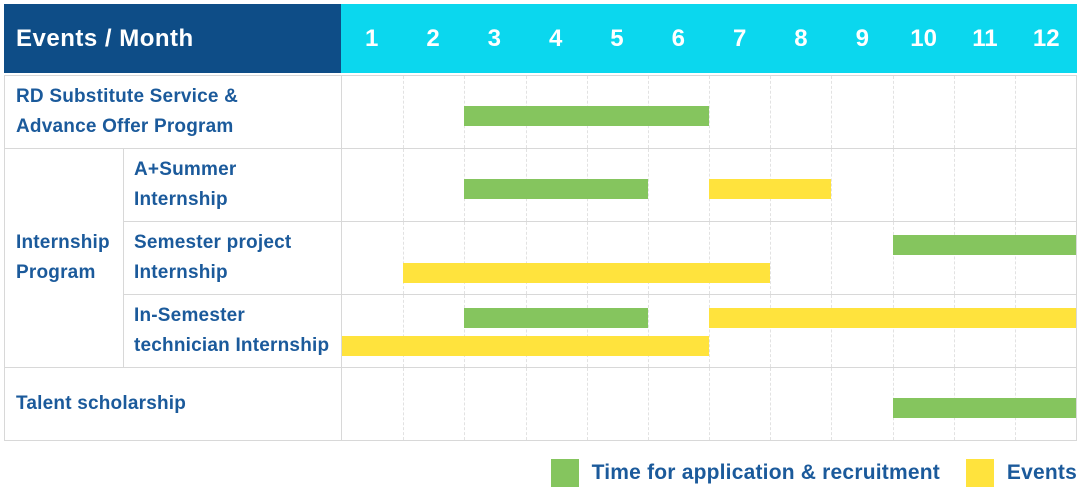 The height and width of the screenshot is (494, 1080). What do you see at coordinates (173, 404) in the screenshot?
I see `row-label: Talent scholarship` at bounding box center [173, 404].